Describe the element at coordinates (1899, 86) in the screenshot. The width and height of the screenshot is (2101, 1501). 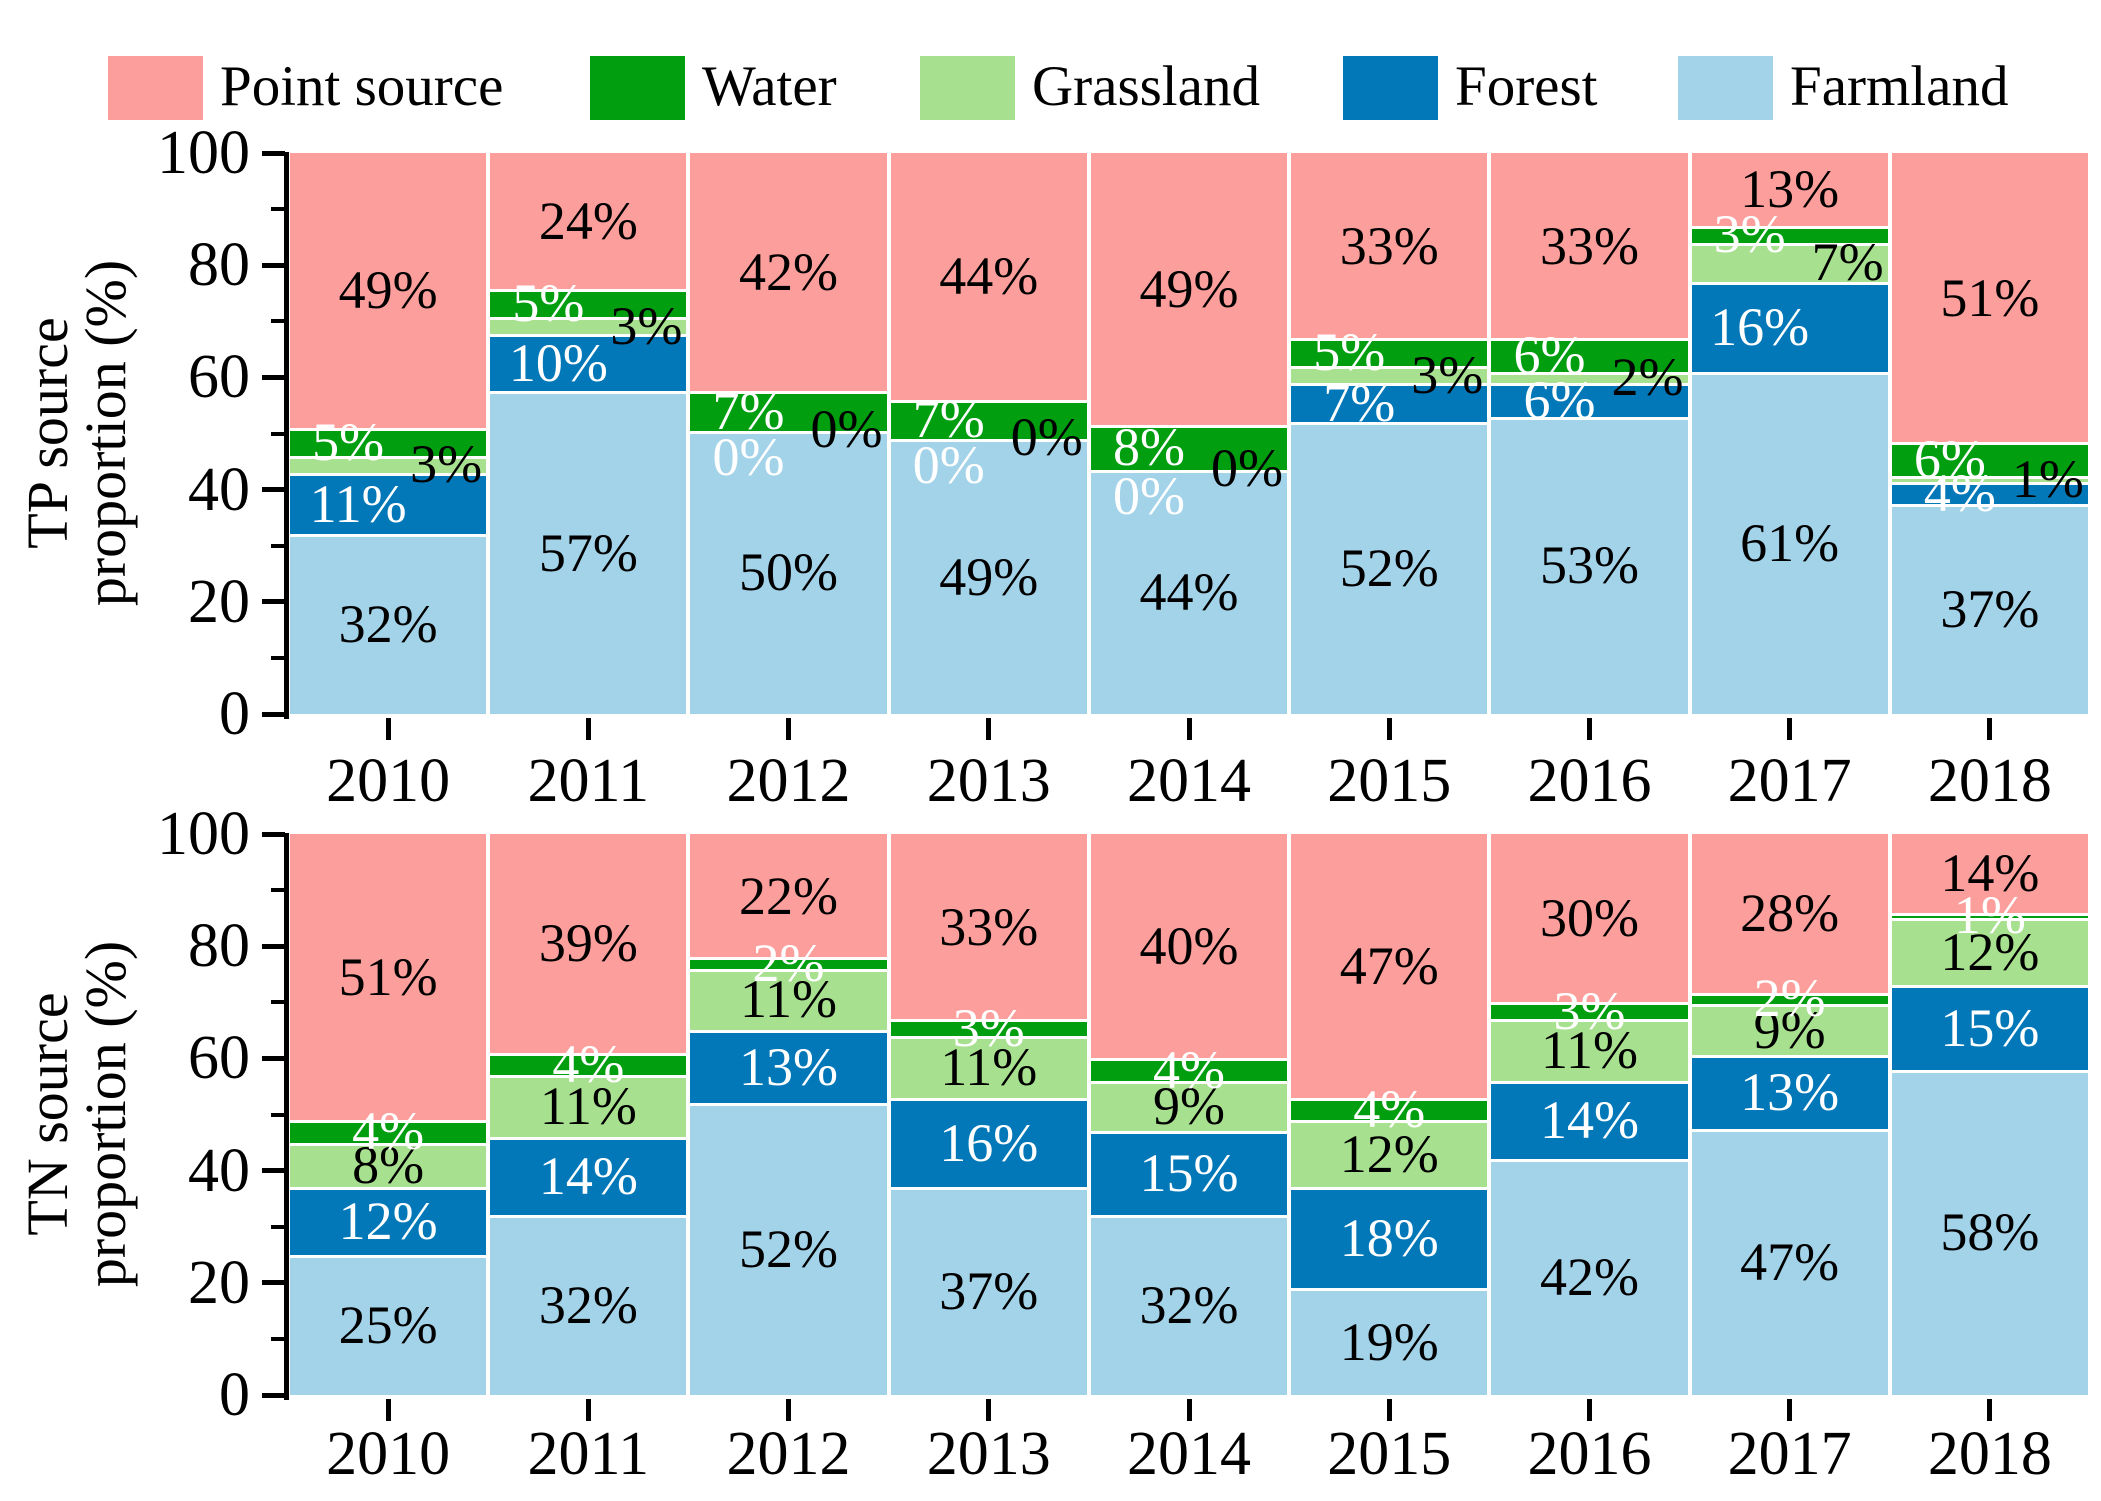
I see `legend-label-farmland: Farmland` at that location.